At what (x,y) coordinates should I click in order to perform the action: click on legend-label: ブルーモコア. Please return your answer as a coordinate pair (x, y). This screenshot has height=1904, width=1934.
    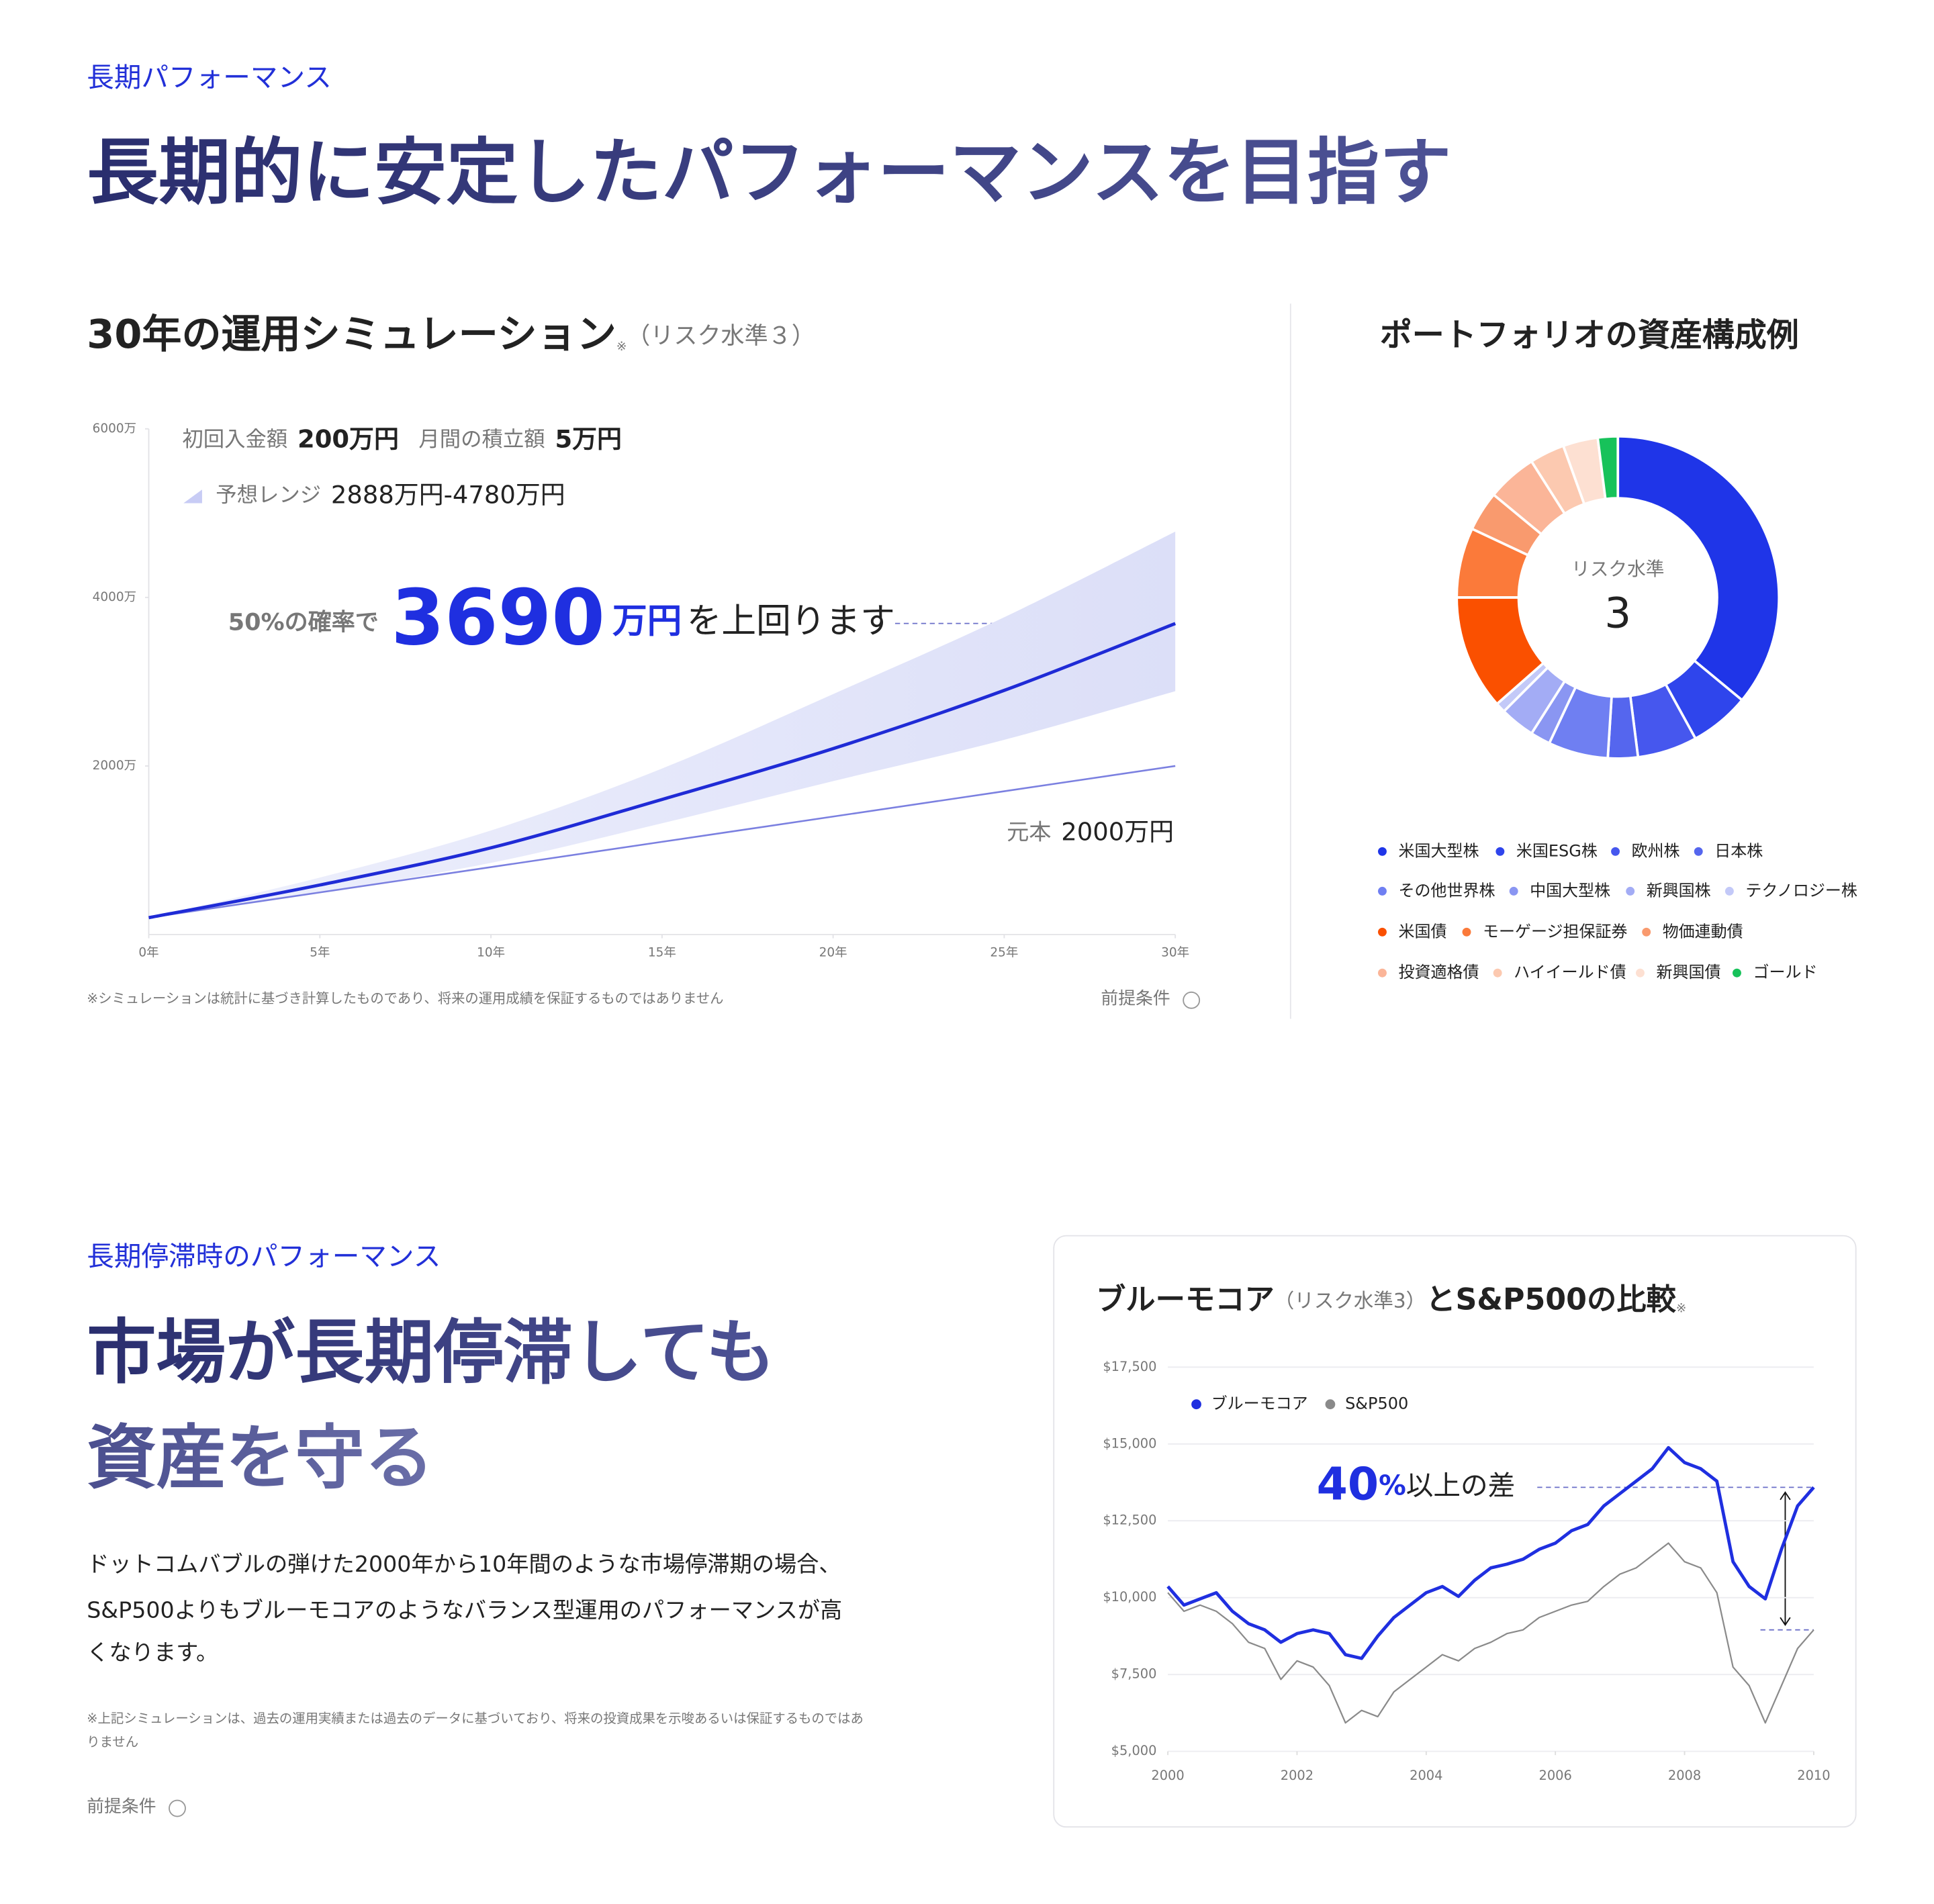
    Looking at the image, I should click on (1259, 1403).